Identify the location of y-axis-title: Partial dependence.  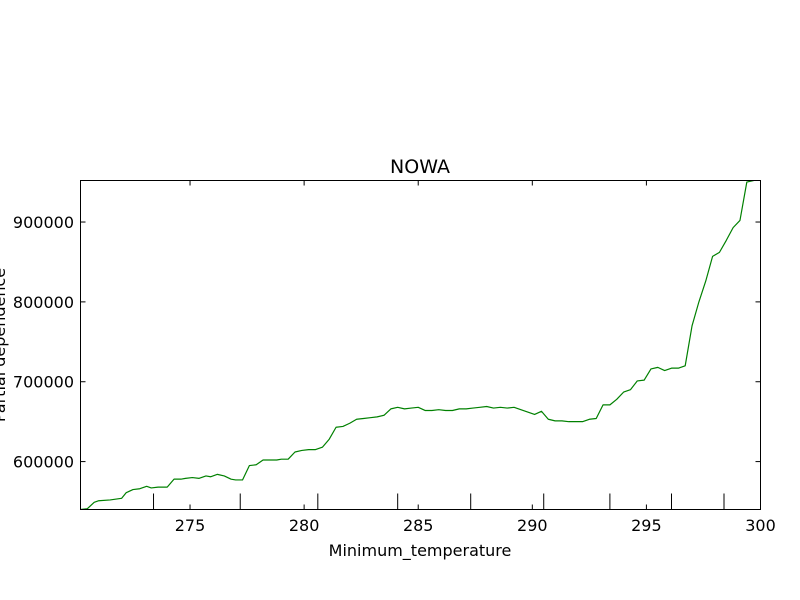
(4, 345).